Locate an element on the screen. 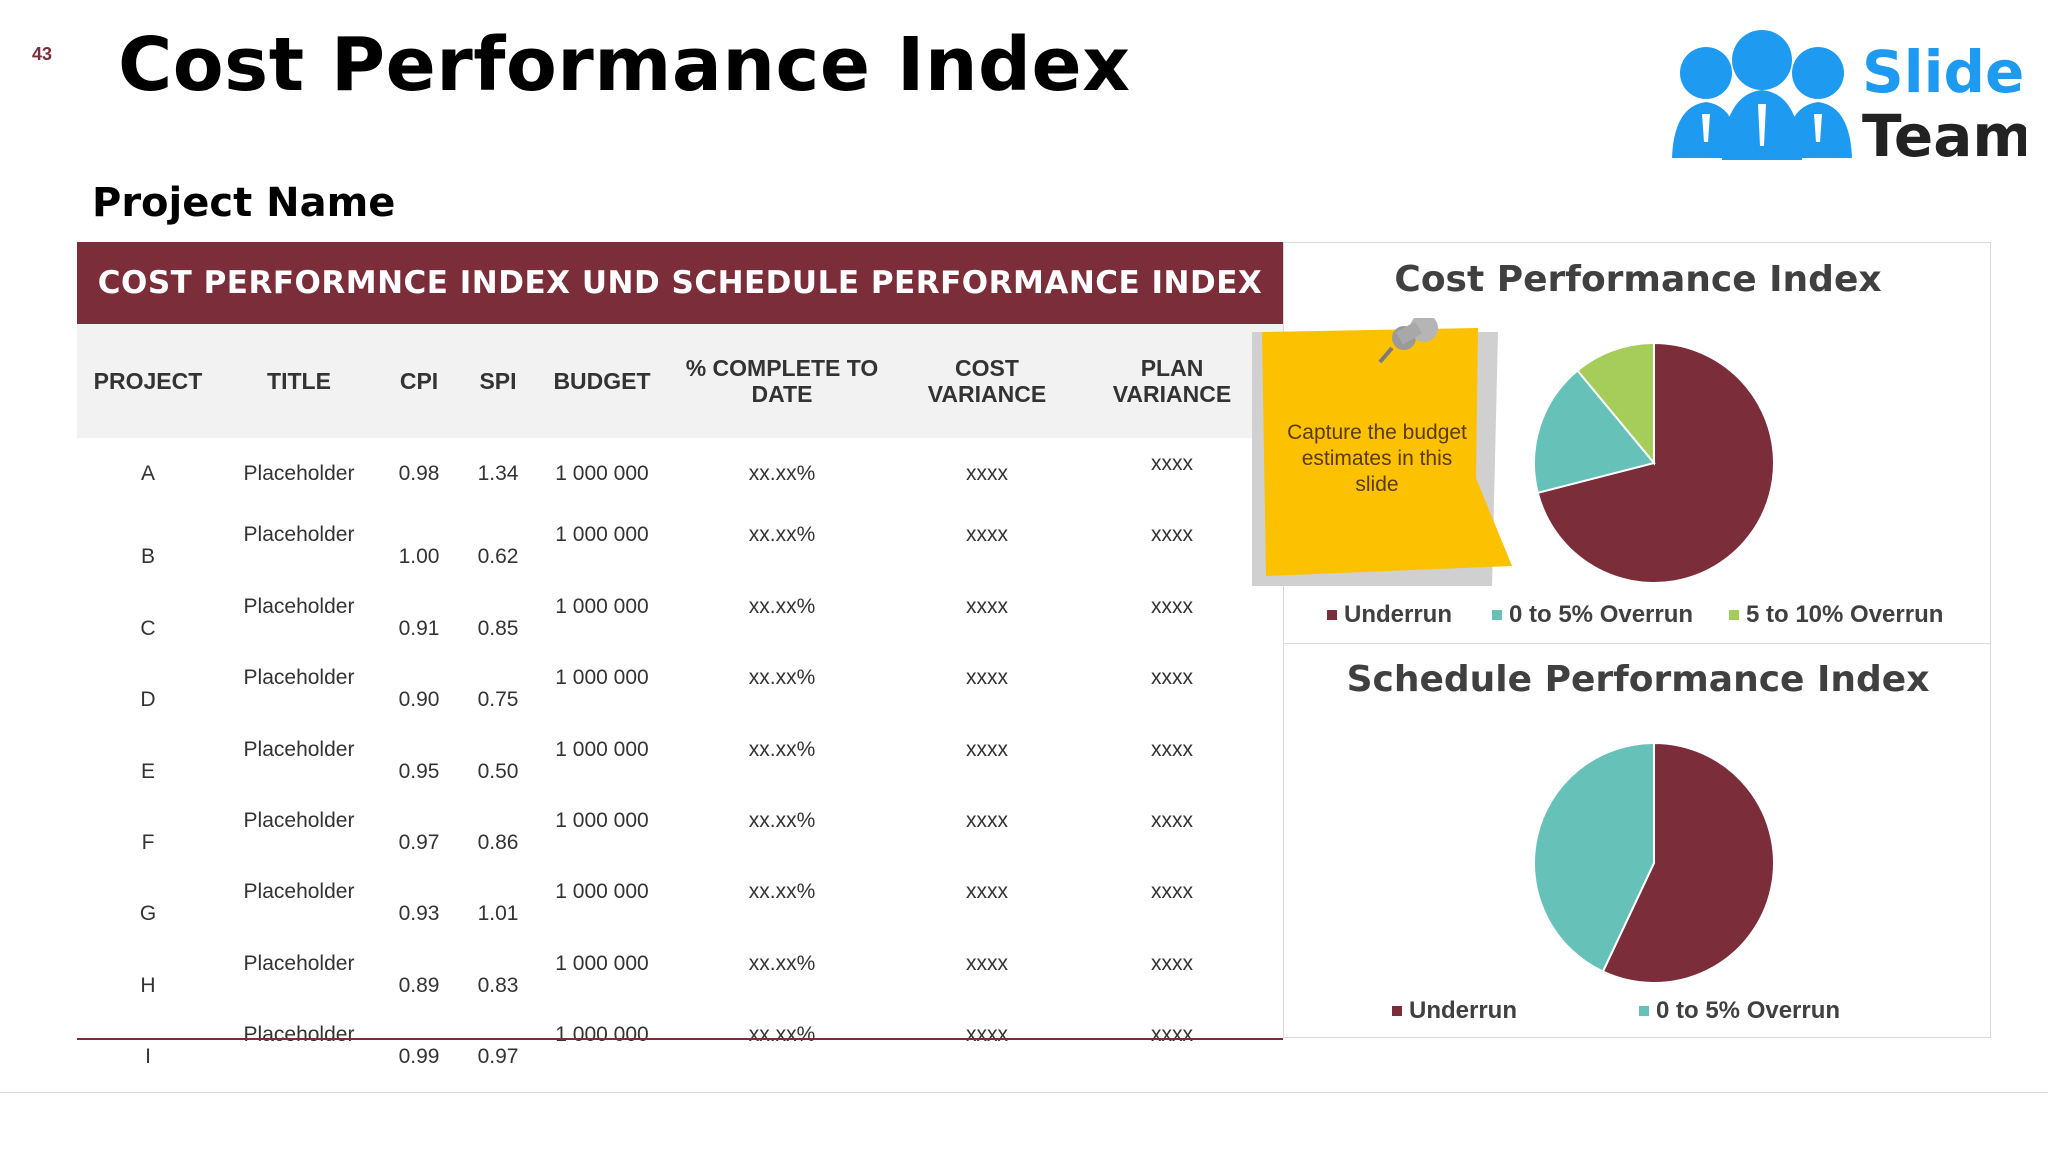  cell-project: H is located at coordinates (148, 985).